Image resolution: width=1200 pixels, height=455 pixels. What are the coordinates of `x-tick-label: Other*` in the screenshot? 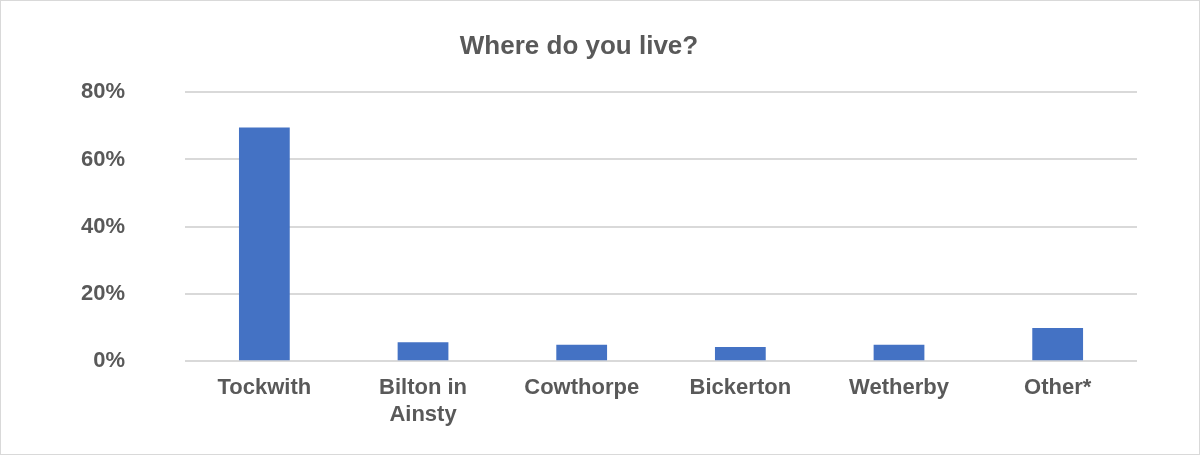 It's located at (1058, 387).